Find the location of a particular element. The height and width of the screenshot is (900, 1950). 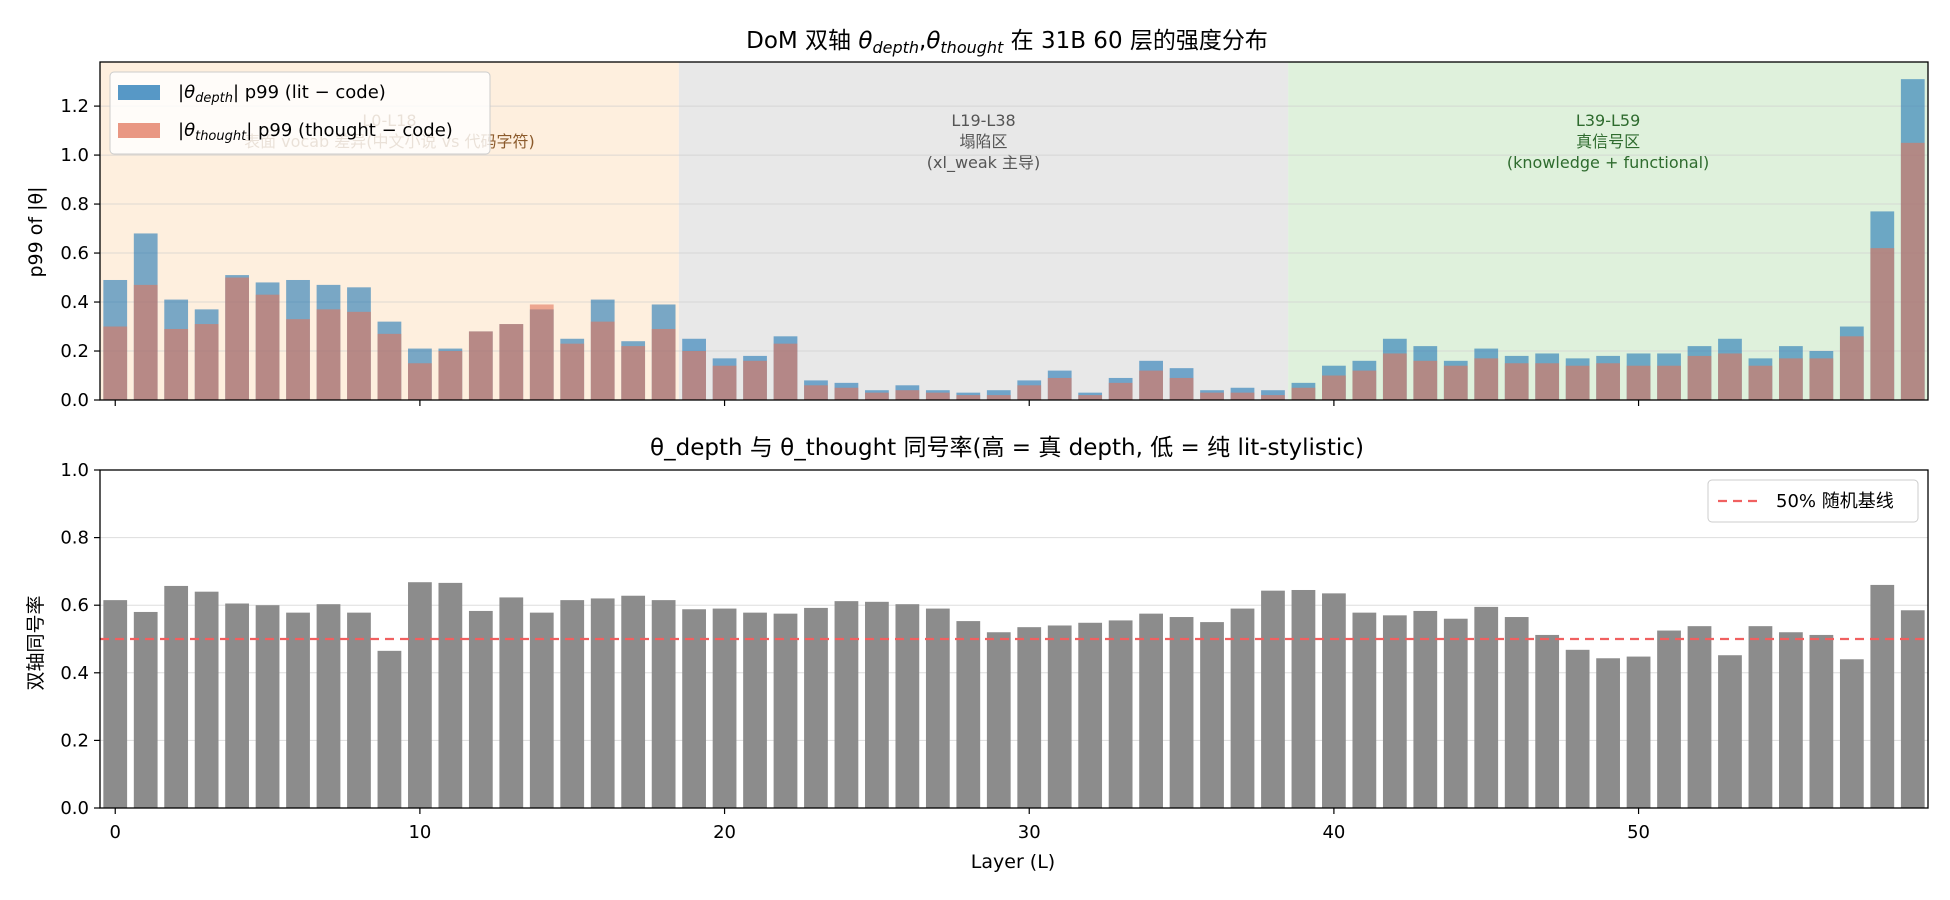

legend-label: |θdepth| p99 (lit − code) is located at coordinates (282, 94).